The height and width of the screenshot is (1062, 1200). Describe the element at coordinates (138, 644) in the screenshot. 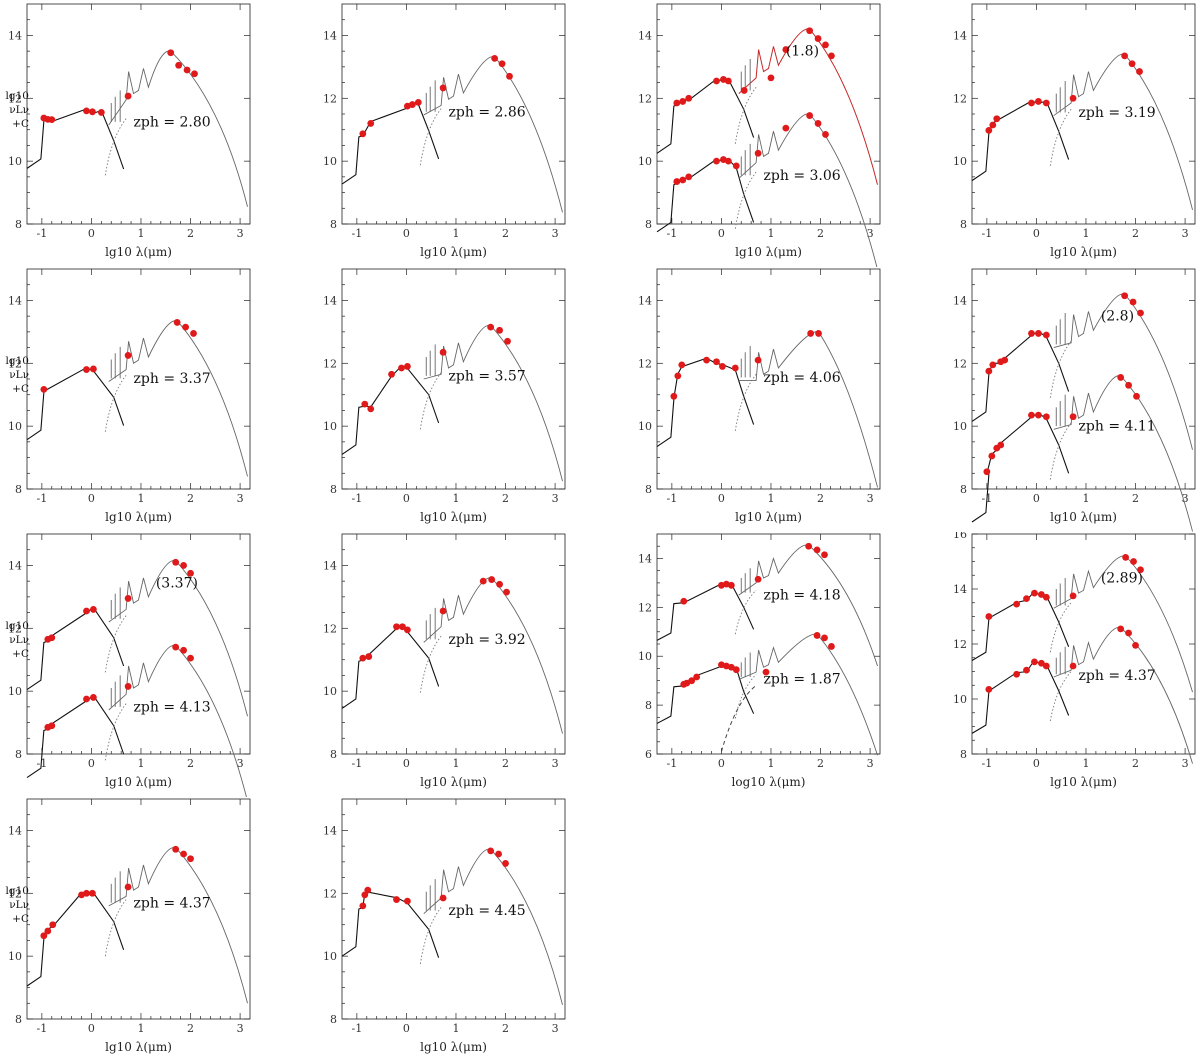

I see `plot-frame` at that location.